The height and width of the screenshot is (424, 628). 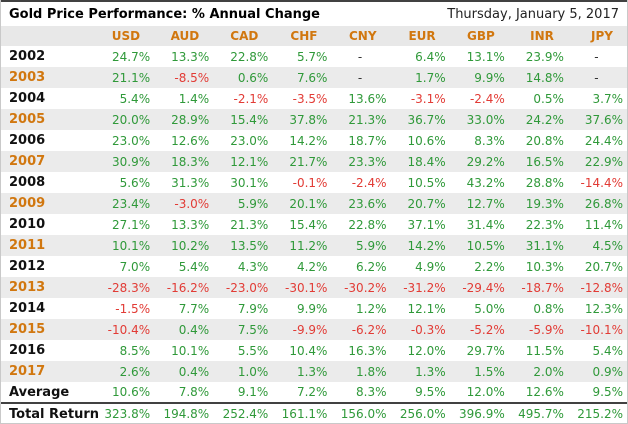 What do you see at coordinates (487, 329) in the screenshot?
I see `value-cell: -5.2%` at bounding box center [487, 329].